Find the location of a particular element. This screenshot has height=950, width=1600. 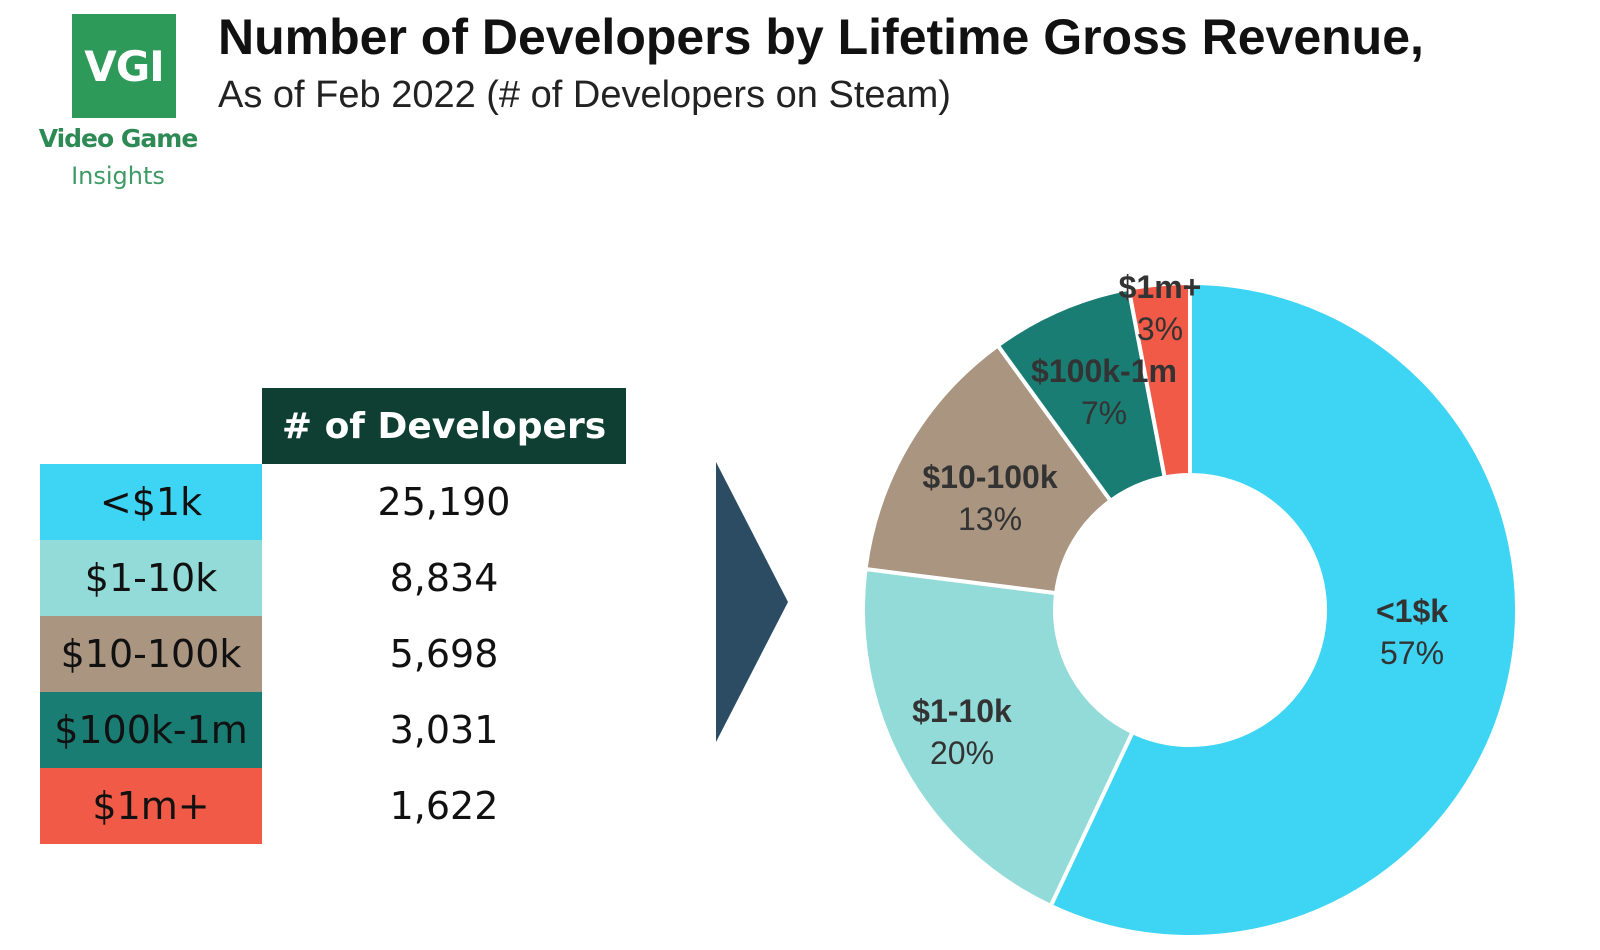

slice-percent-label: 3% is located at coordinates (1160, 329).